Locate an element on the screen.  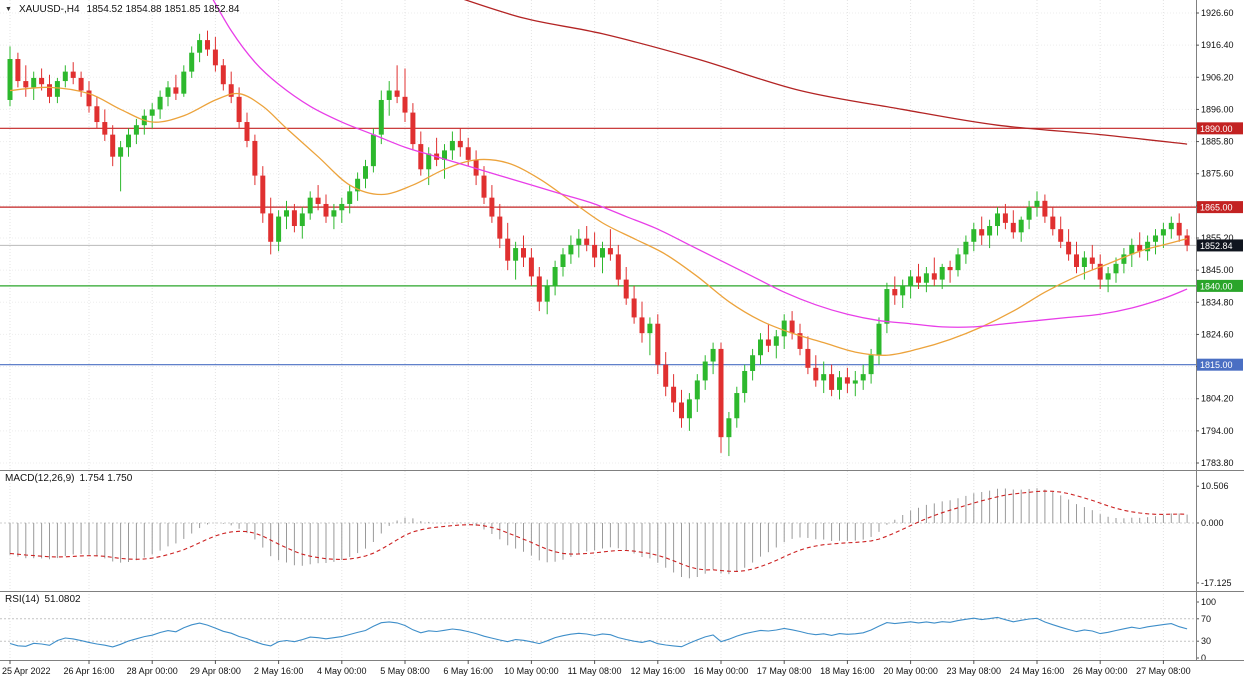
time-tick-label: 26 May 00:00 is located at coordinates (1100, 671).